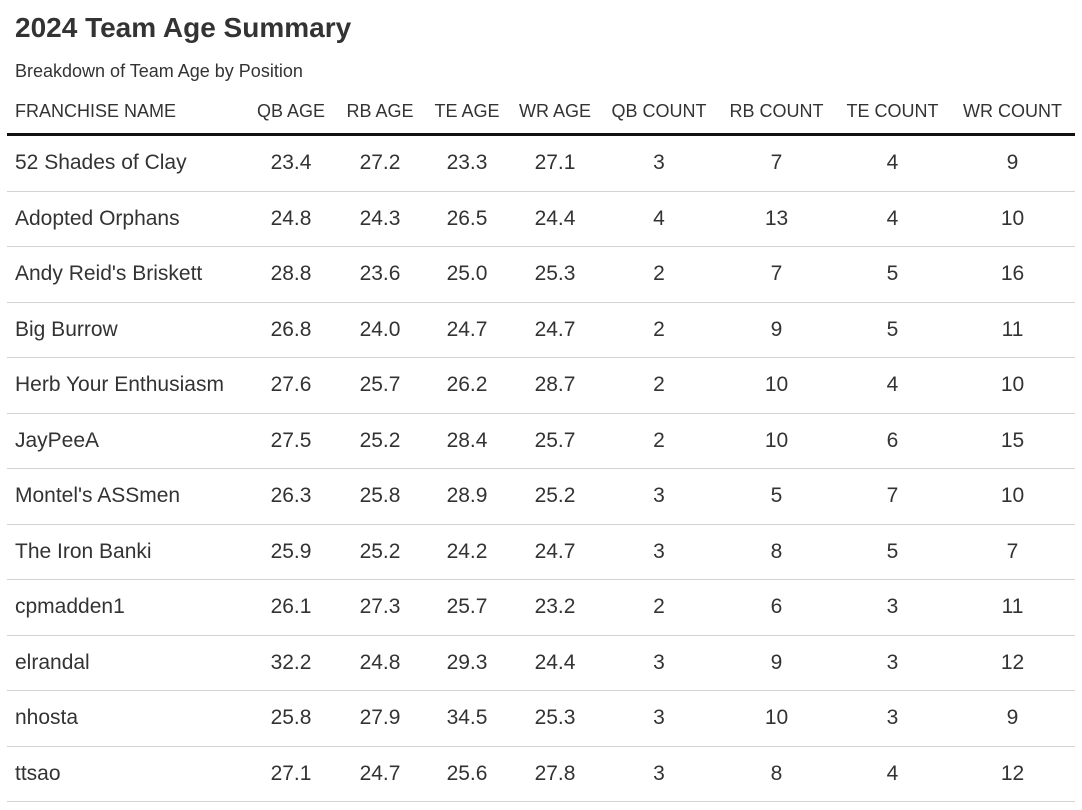 Image resolution: width=1082 pixels, height=810 pixels. I want to click on franchise-name-cell: Montel's ASSmen, so click(126, 496).